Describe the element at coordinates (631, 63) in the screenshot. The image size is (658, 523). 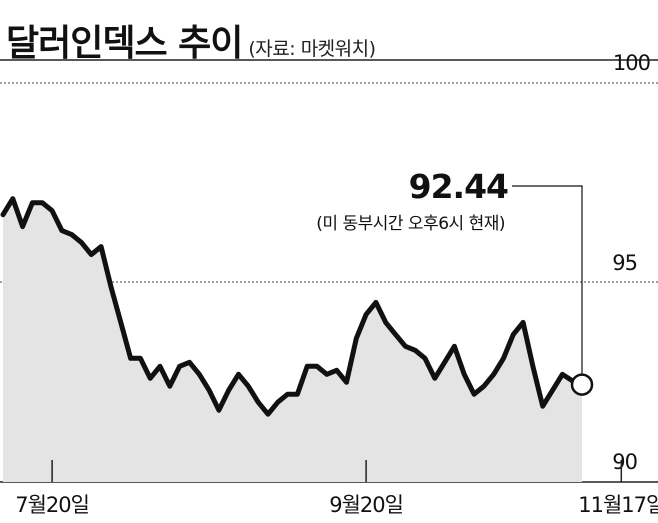
I see `y-tick-label-100: 100` at that location.